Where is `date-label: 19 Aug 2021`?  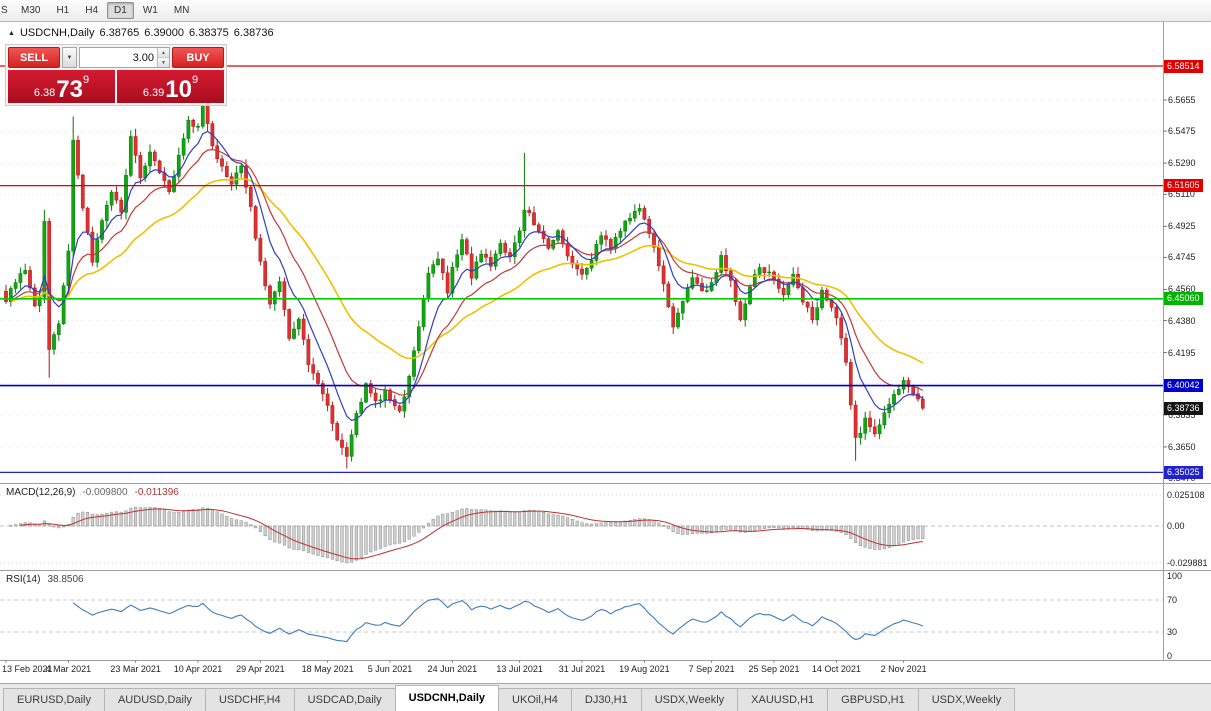
date-label: 19 Aug 2021 is located at coordinates (644, 669).